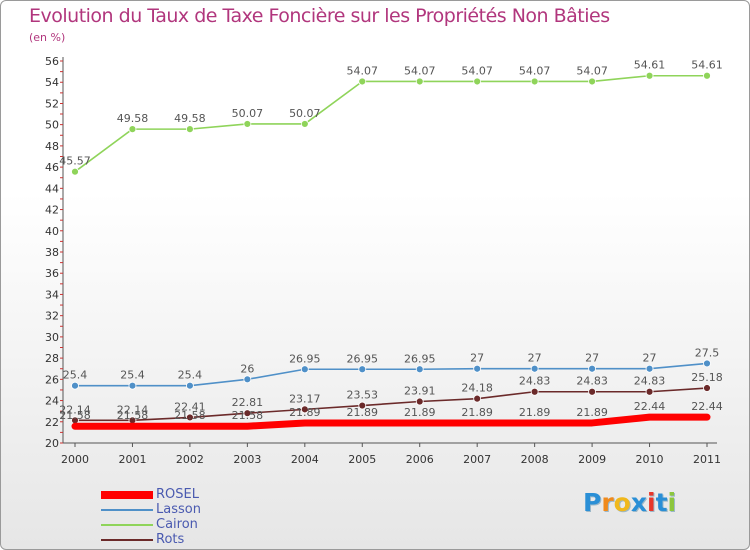  Describe the element at coordinates (201, 539) in the screenshot. I see `legend-item-rots: Rots` at that location.